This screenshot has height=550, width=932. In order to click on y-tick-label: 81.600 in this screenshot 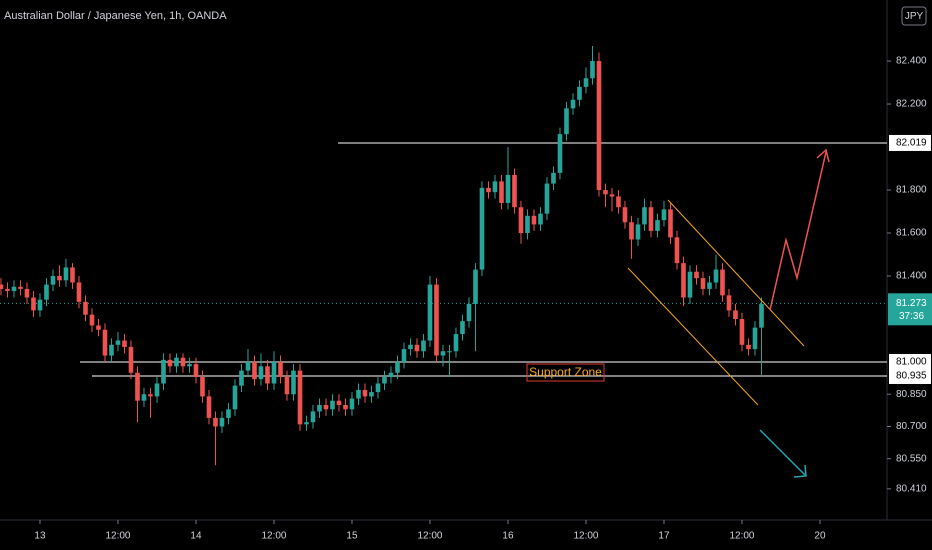, I will do `click(911, 233)`.